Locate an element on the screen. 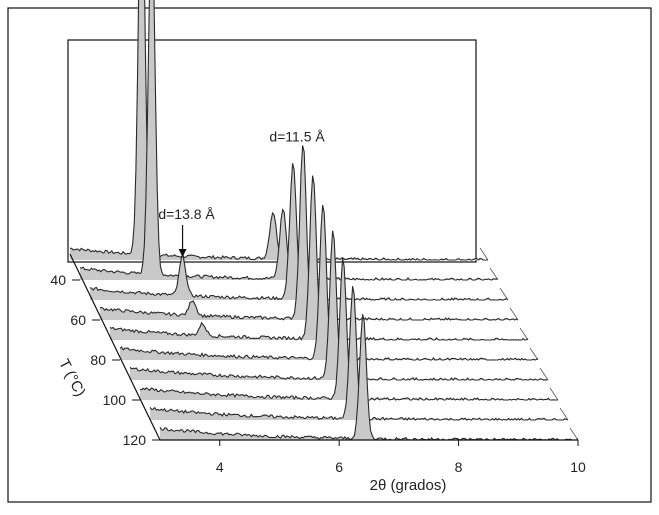 Image resolution: width=659 pixels, height=515 pixels. annotation-arrow-head is located at coordinates (182, 253).